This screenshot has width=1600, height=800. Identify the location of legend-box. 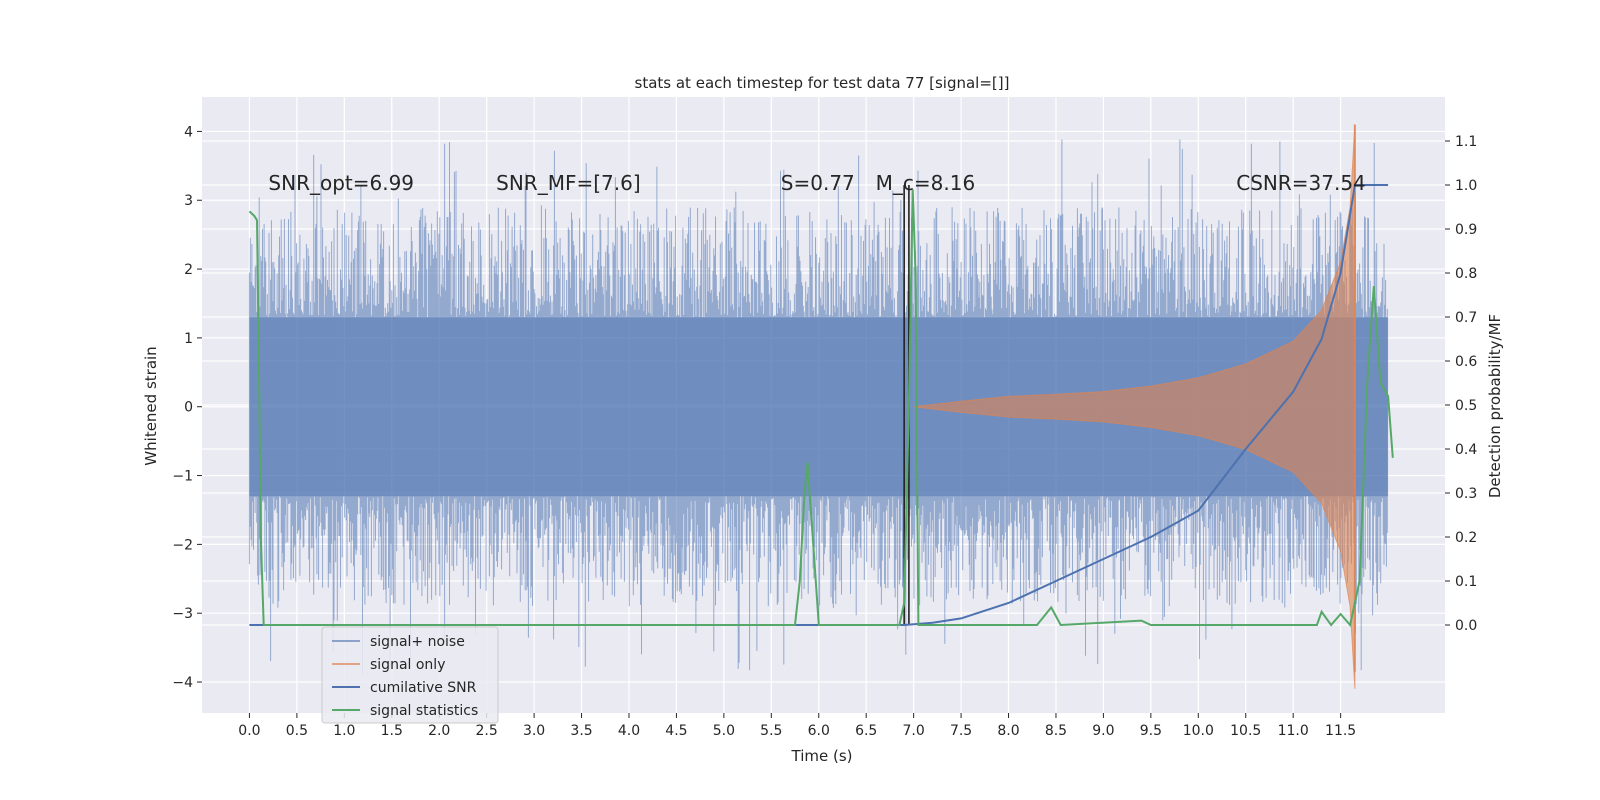
(410, 675).